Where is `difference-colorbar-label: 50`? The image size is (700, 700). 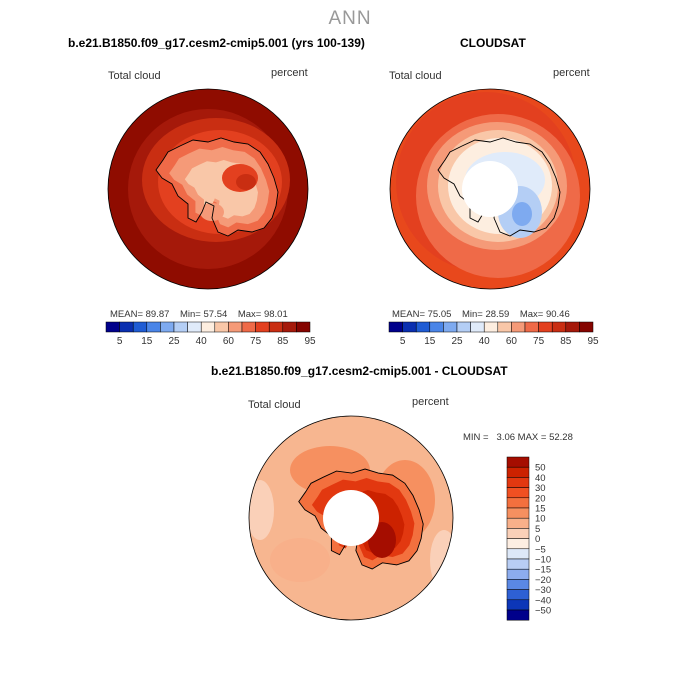
difference-colorbar-label: 50 is located at coordinates (540, 468).